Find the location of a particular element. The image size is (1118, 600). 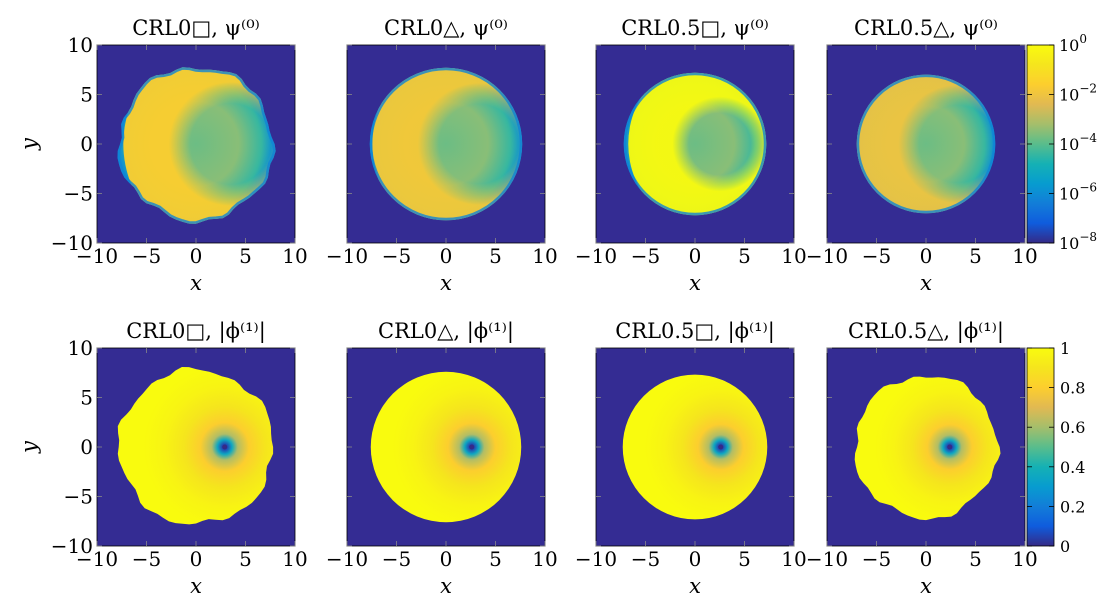

panel-4: −10 −5 0 5 10 CRL0.5△, ψ⁽⁰⁾ x is located at coordinates (922, 155).